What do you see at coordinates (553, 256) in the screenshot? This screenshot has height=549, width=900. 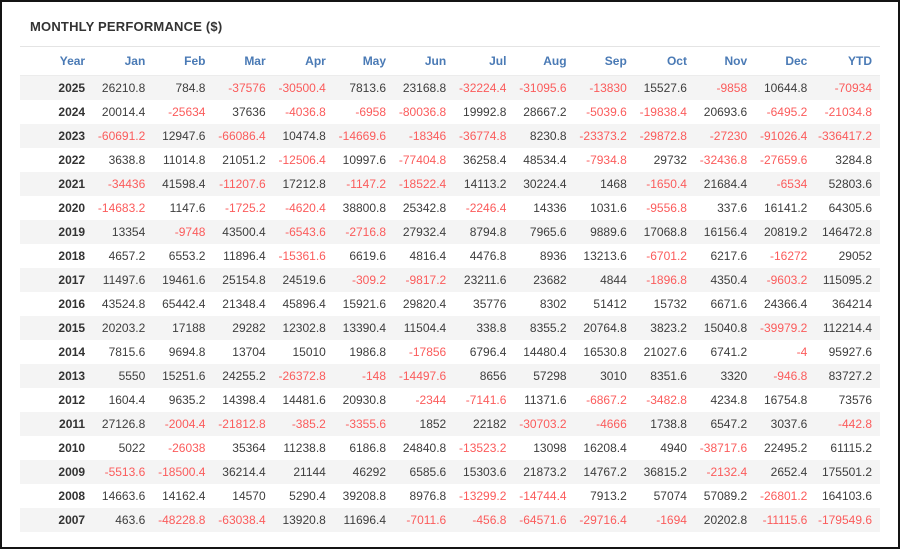 I see `cell-aug: 8936` at bounding box center [553, 256].